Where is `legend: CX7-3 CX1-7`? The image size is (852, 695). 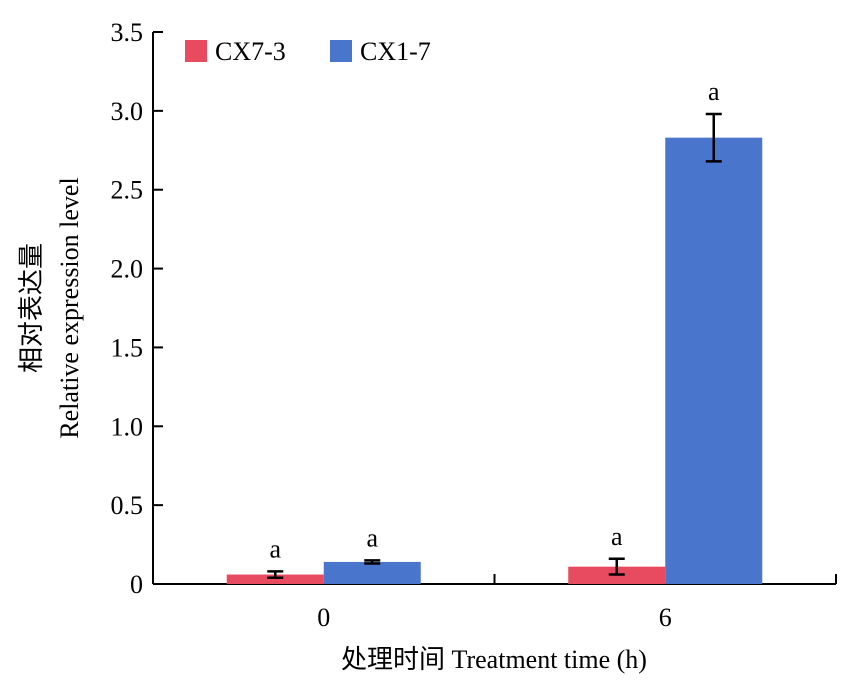
legend: CX7-3 CX1-7 is located at coordinates (308, 51).